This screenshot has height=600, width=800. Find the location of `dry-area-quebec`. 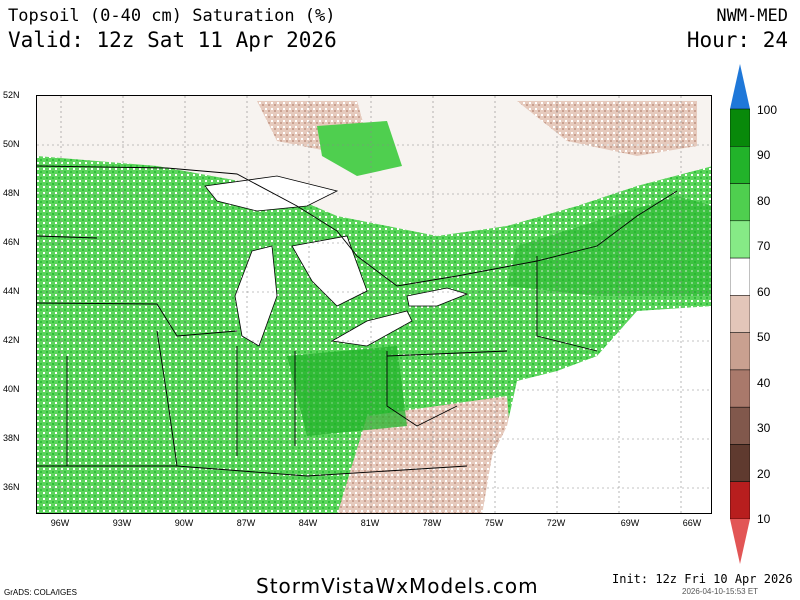

dry-area-quebec is located at coordinates (607, 128).